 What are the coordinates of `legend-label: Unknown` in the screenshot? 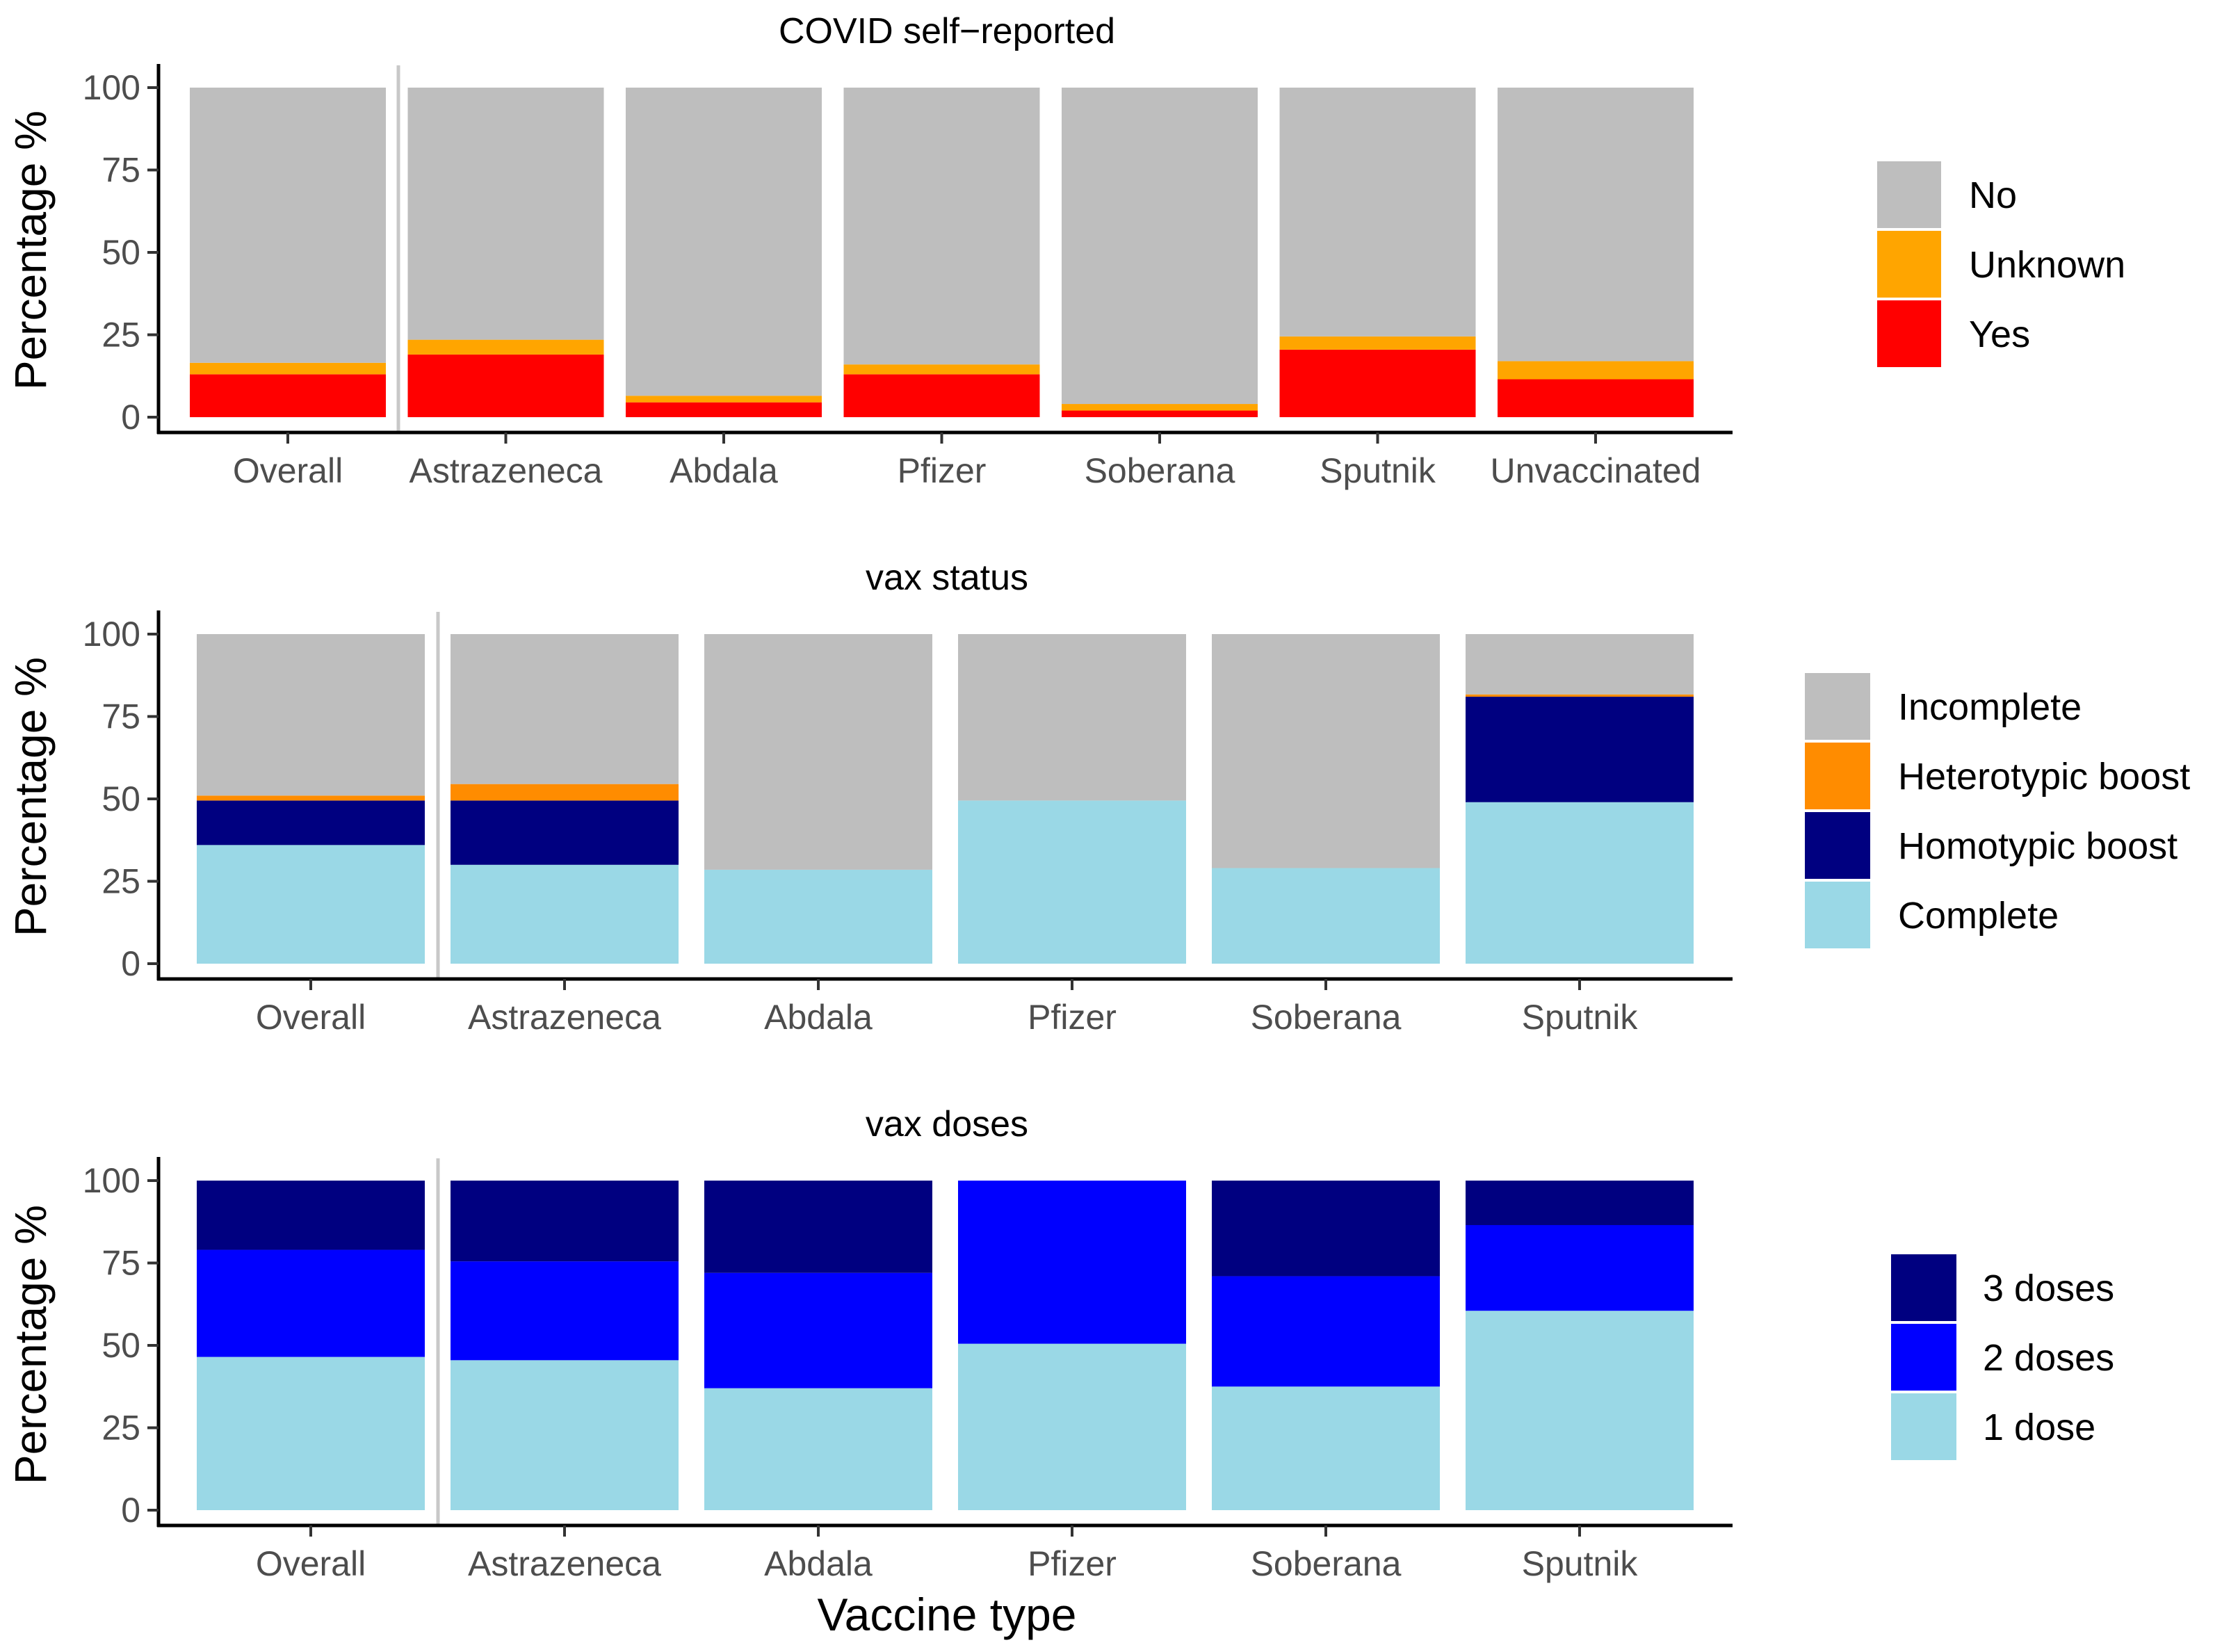 It's located at (2047, 265).